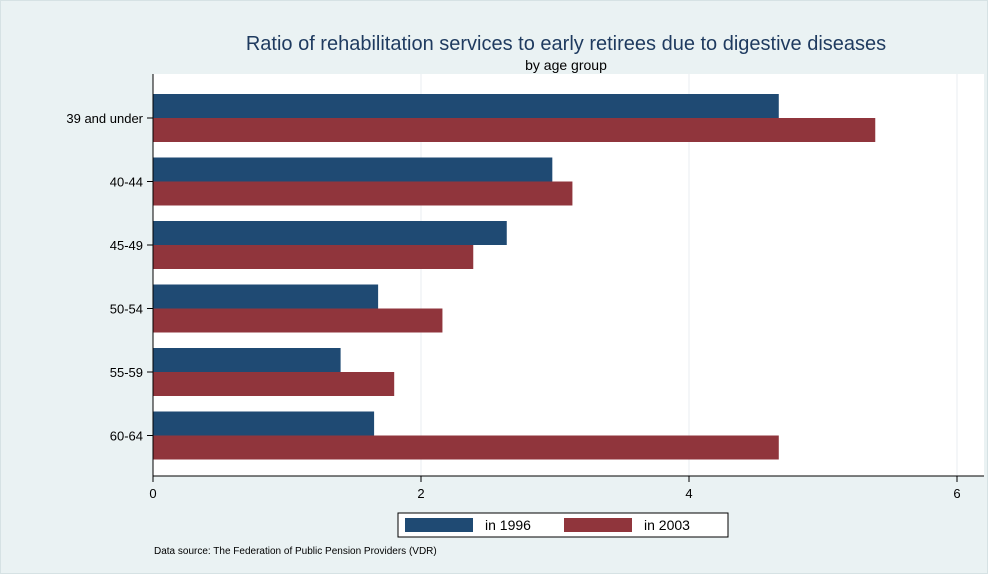  What do you see at coordinates (956, 493) in the screenshot?
I see `x-tick-label: 6` at bounding box center [956, 493].